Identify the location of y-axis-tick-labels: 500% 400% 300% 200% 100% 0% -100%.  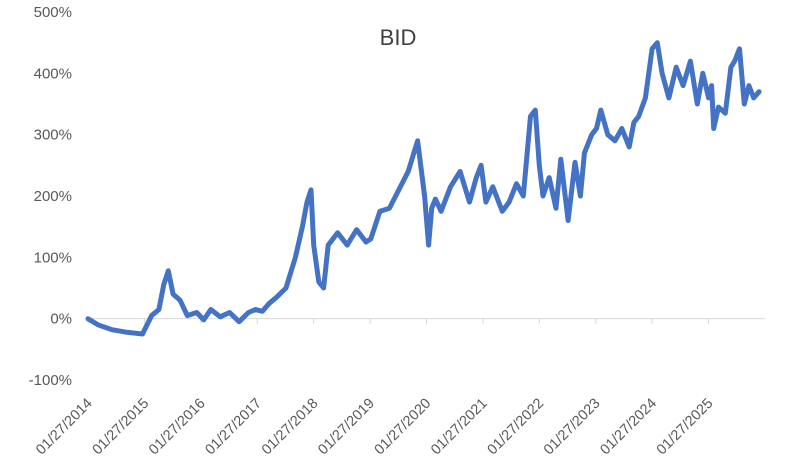
(50, 196).